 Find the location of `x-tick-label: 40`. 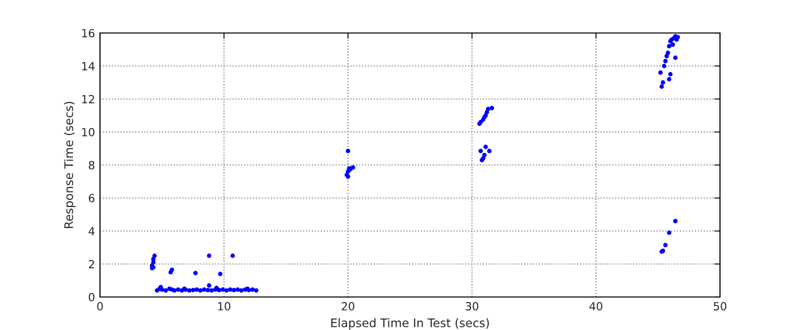

x-tick-label: 40 is located at coordinates (595, 306).